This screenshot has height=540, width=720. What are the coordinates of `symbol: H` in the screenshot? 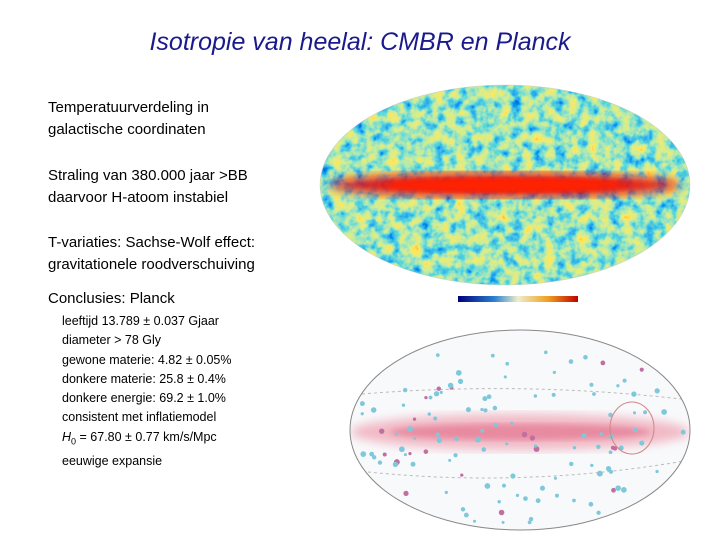 It's located at (67, 436).